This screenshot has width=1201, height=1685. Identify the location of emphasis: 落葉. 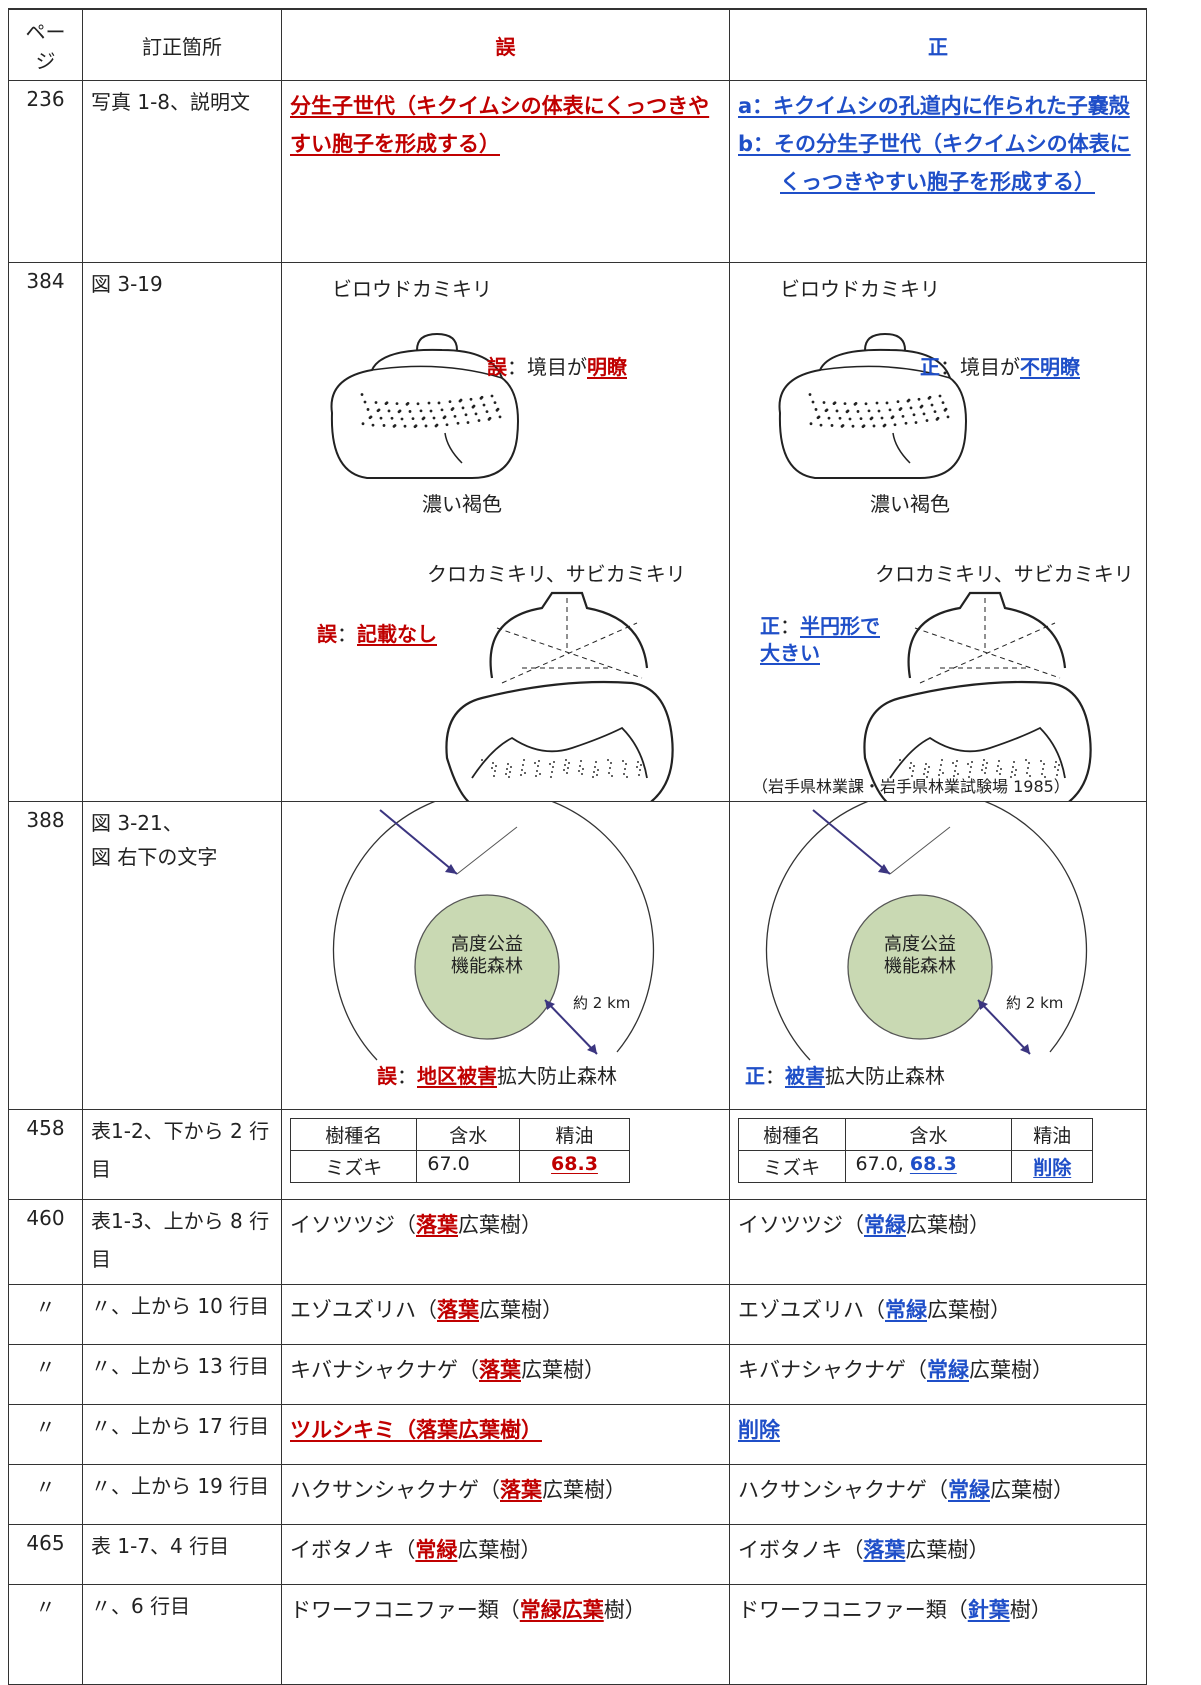
(884, 1550).